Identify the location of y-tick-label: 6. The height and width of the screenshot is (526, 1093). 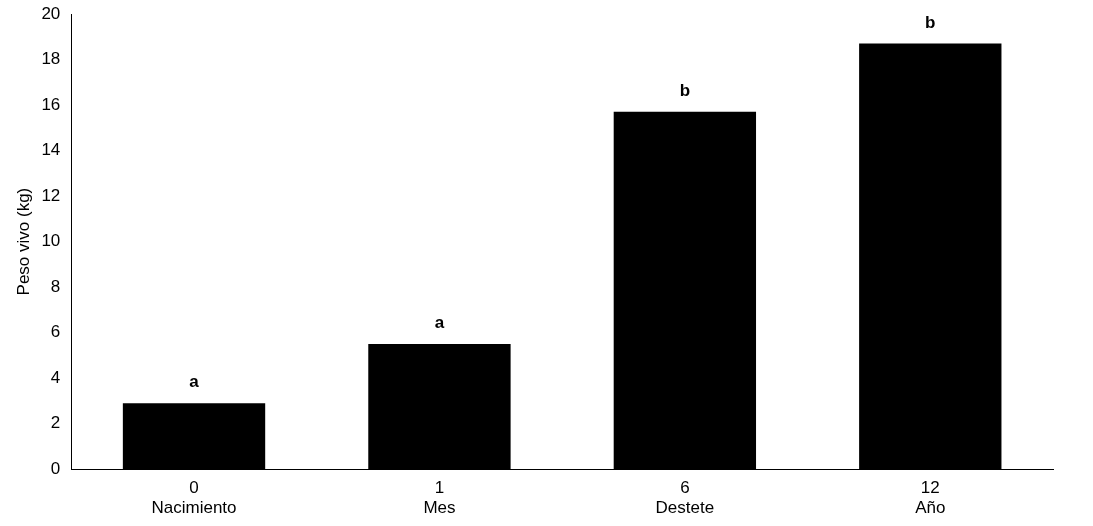
(55, 332).